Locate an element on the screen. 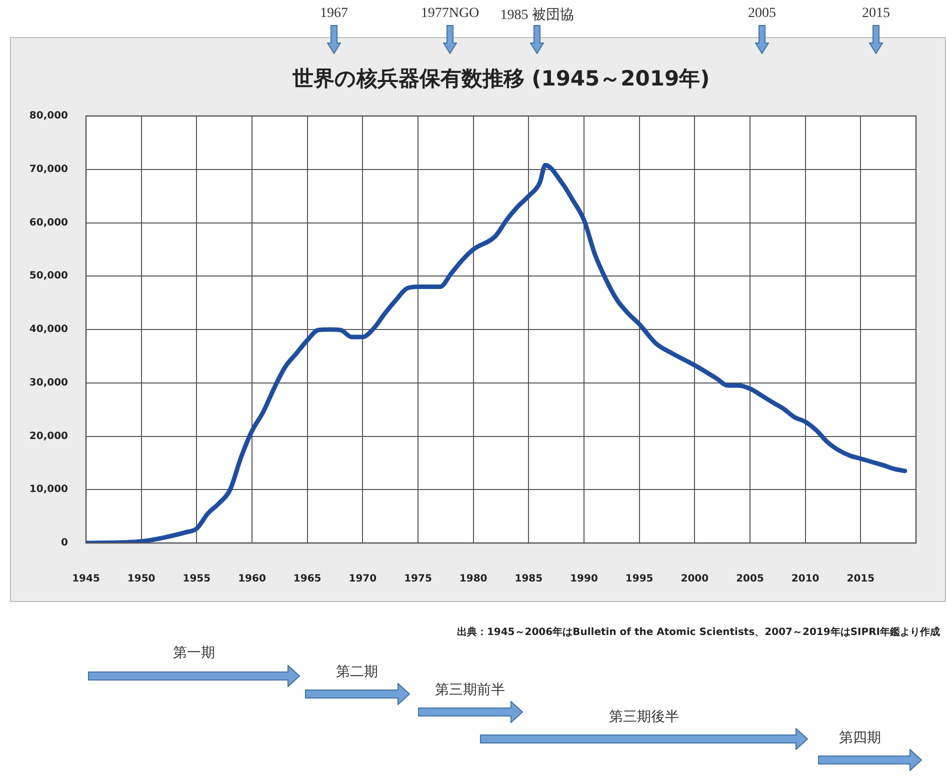 The height and width of the screenshot is (776, 946). y-tick-label: 10,000 is located at coordinates (48, 490).